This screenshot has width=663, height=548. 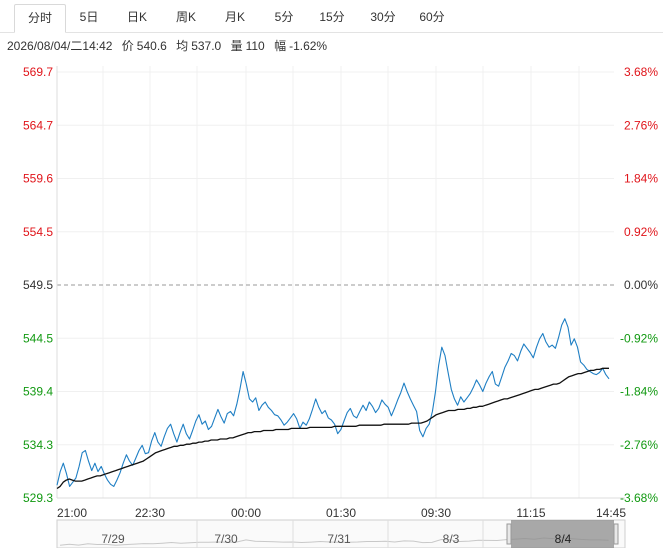 I want to click on navigator-date-label: 8/4, so click(x=563, y=539).